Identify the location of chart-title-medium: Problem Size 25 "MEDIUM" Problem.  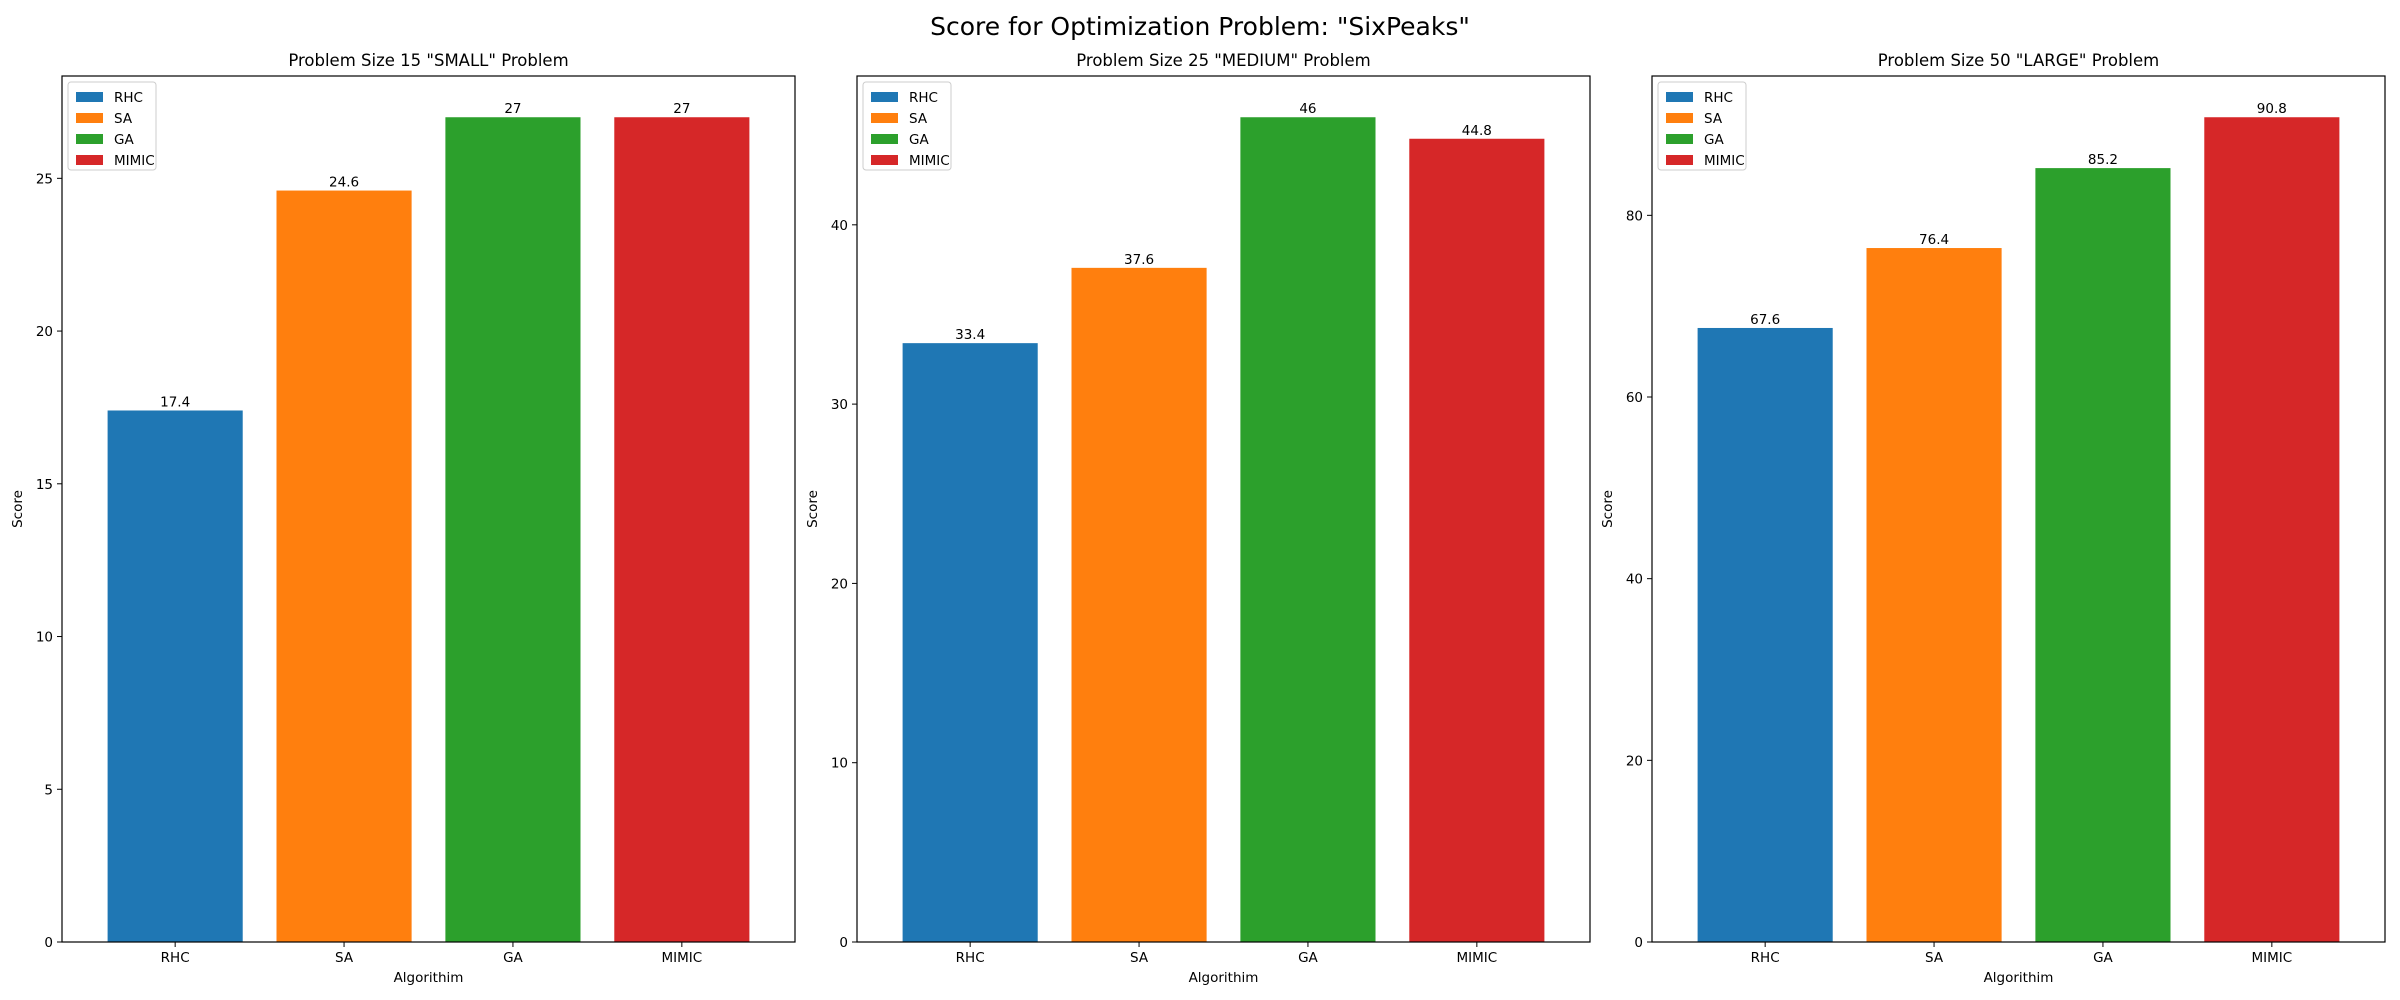
(1223, 60).